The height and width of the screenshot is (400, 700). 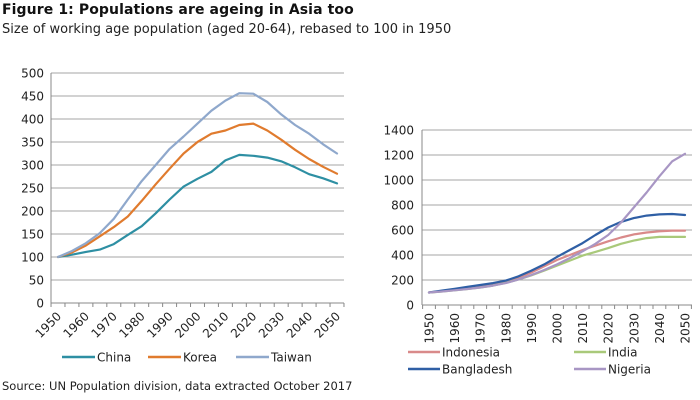 I want to click on legend-label-india: India, so click(x=622, y=353).